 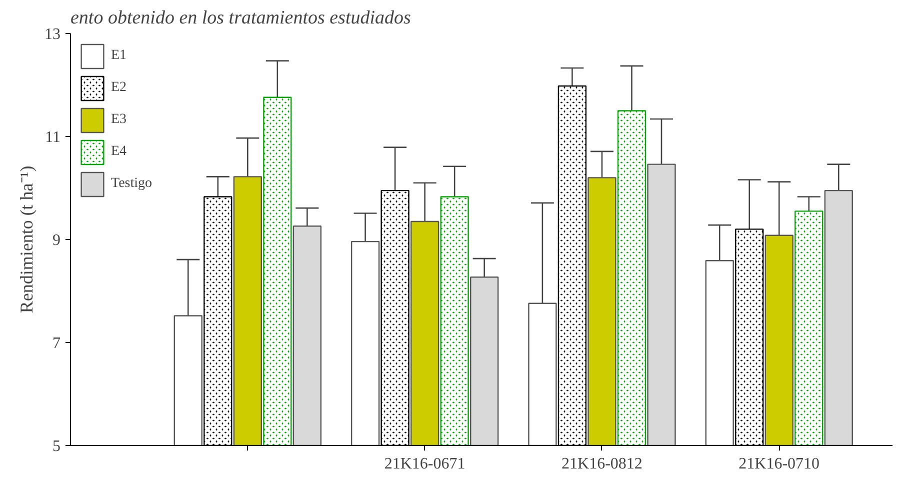 What do you see at coordinates (779, 464) in the screenshot?
I see `x-tick-label: 21K16-0710` at bounding box center [779, 464].